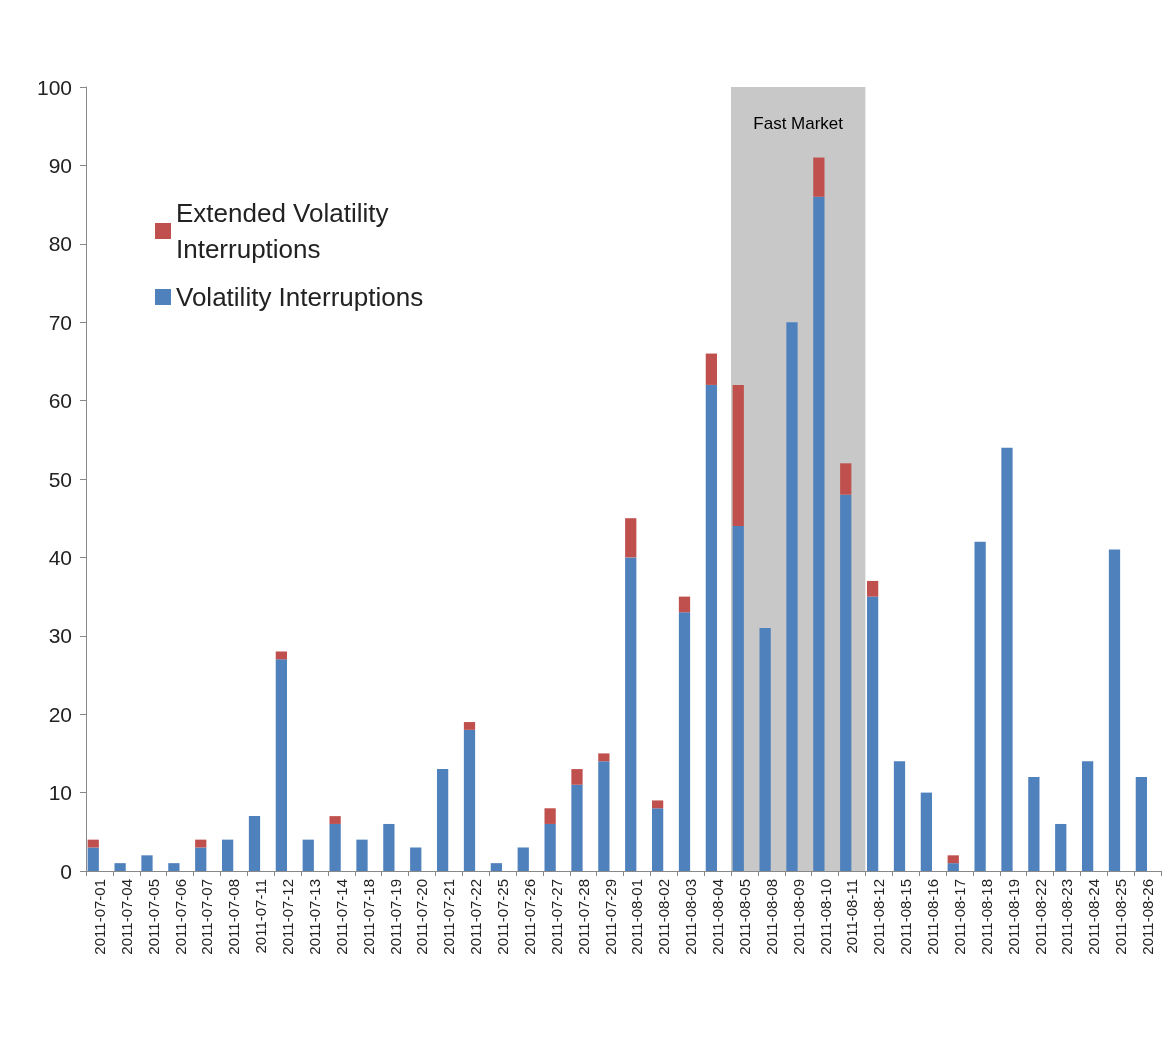 The height and width of the screenshot is (1045, 1169). I want to click on y-tick-label: 100, so click(54, 87).